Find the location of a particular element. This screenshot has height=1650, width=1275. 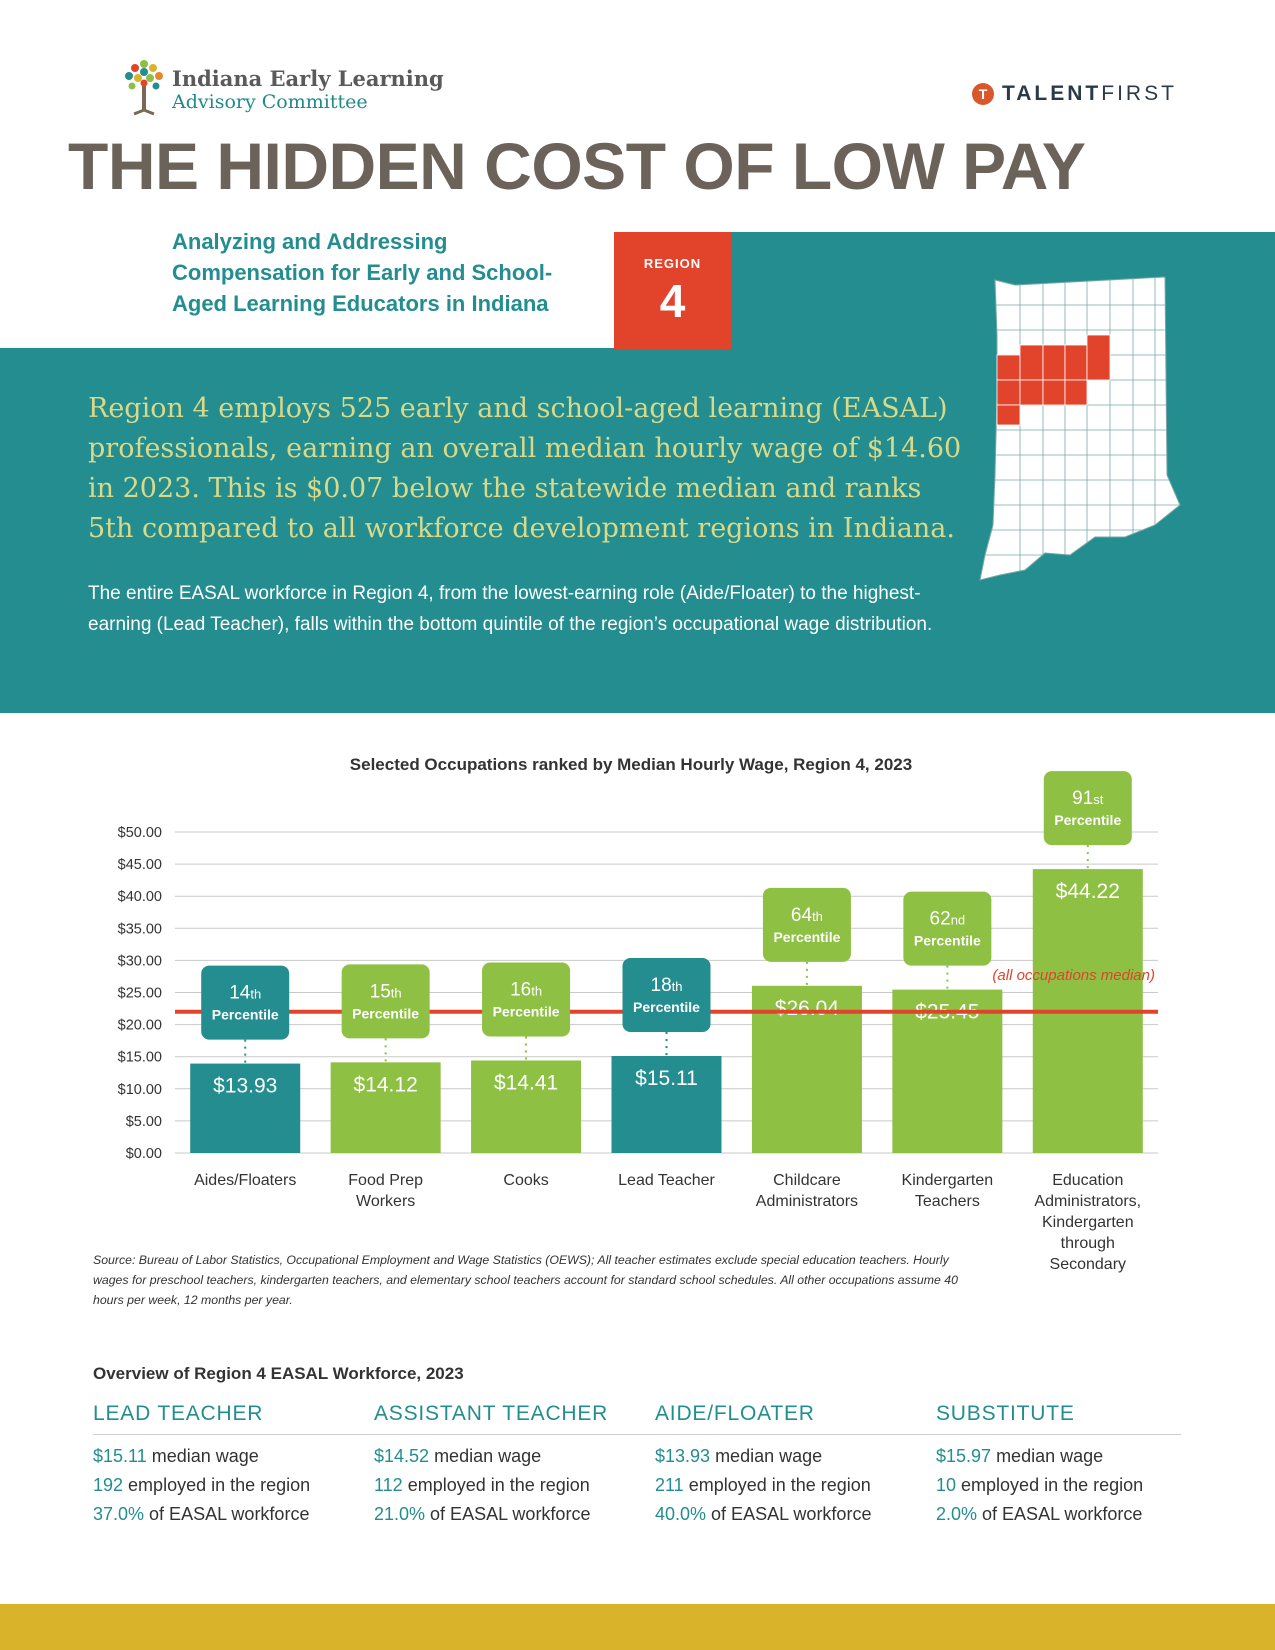

percentile-rank: 16th is located at coordinates (526, 989).